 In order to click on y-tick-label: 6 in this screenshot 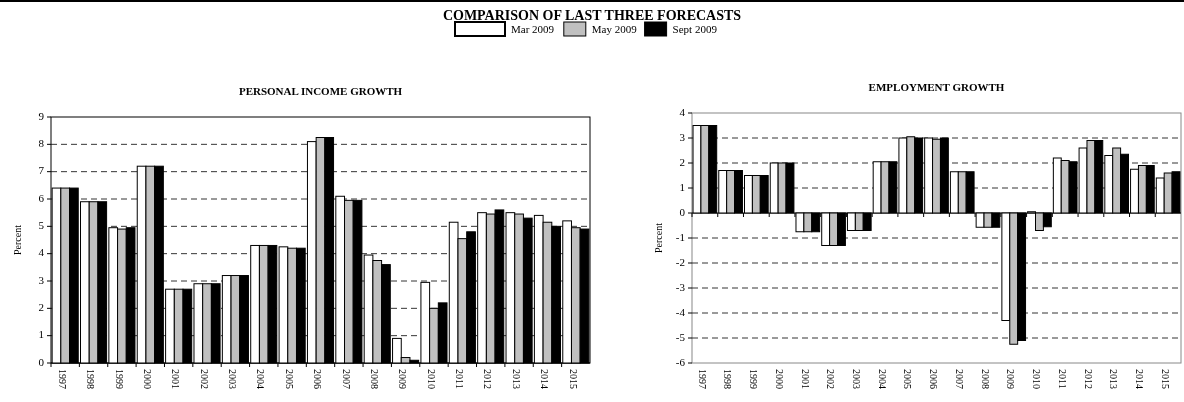, I will do `click(41, 197)`.